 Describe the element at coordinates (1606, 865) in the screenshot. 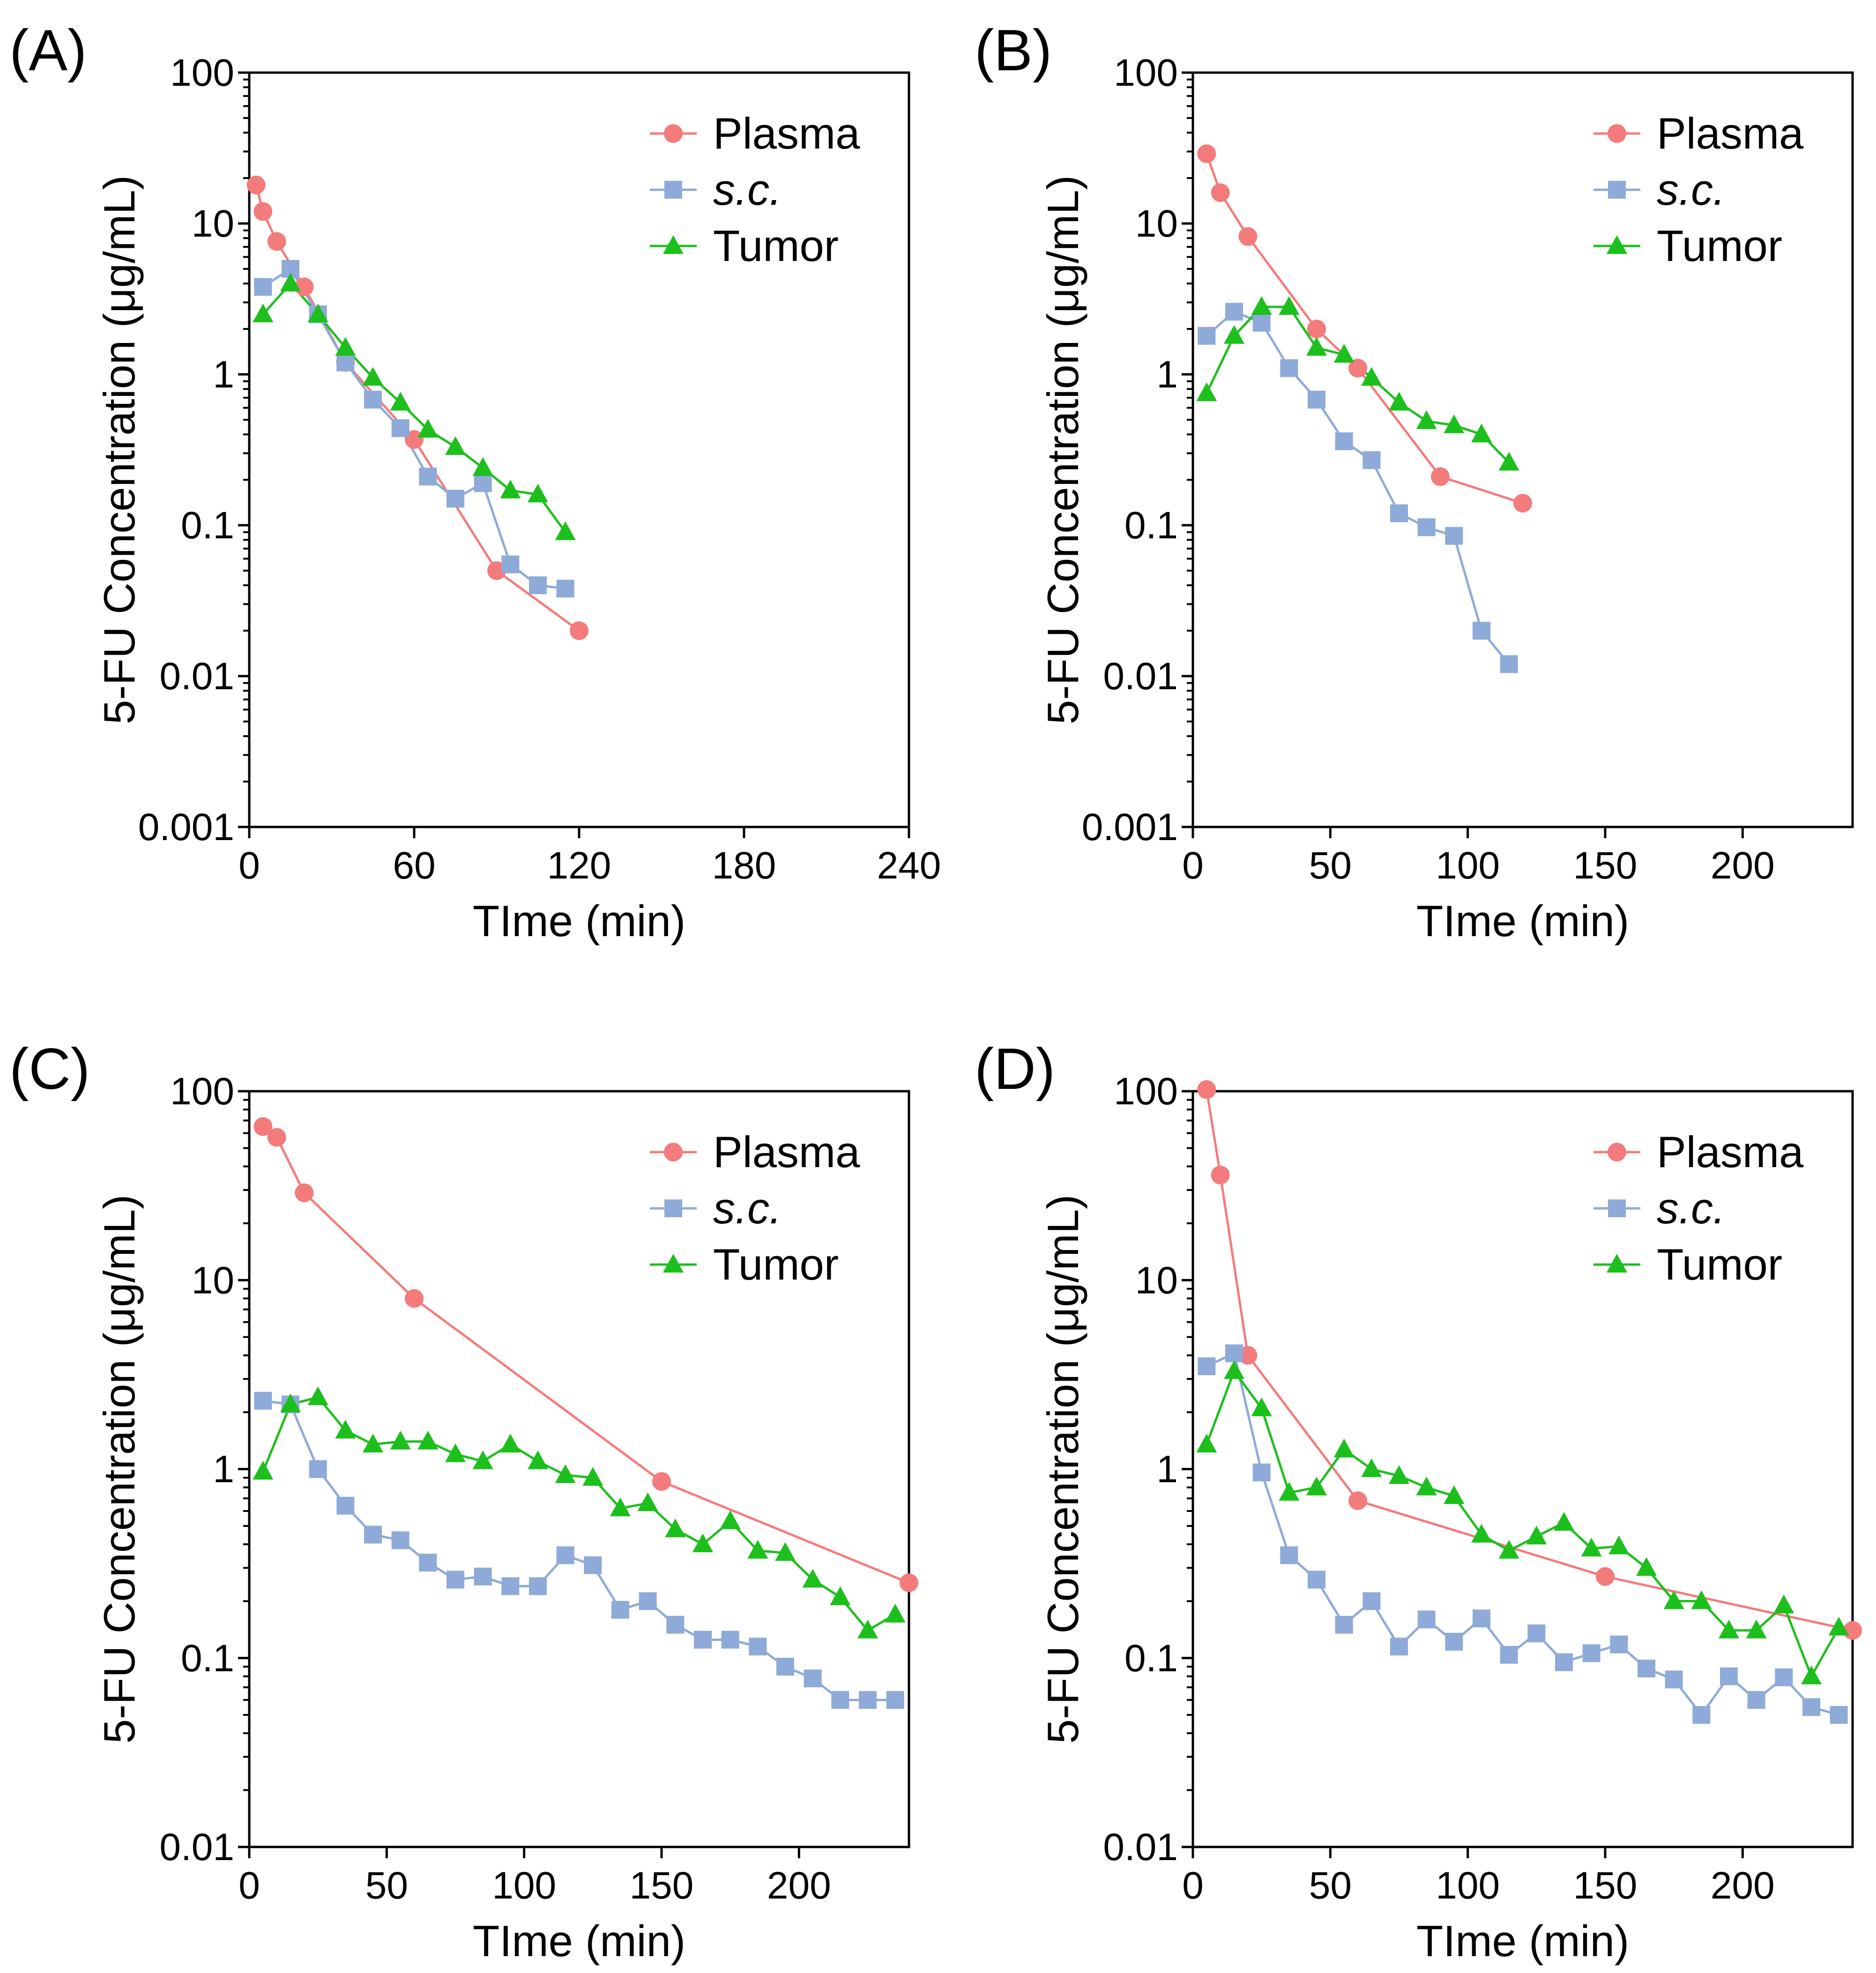

I see `panel-b-x-tick-label: 150` at that location.